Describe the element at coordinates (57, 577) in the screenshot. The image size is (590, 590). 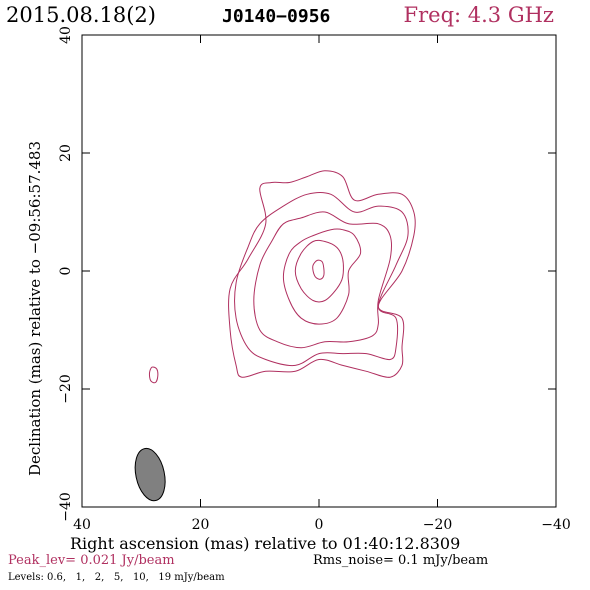
I see `level-value: 0.6,` at that location.